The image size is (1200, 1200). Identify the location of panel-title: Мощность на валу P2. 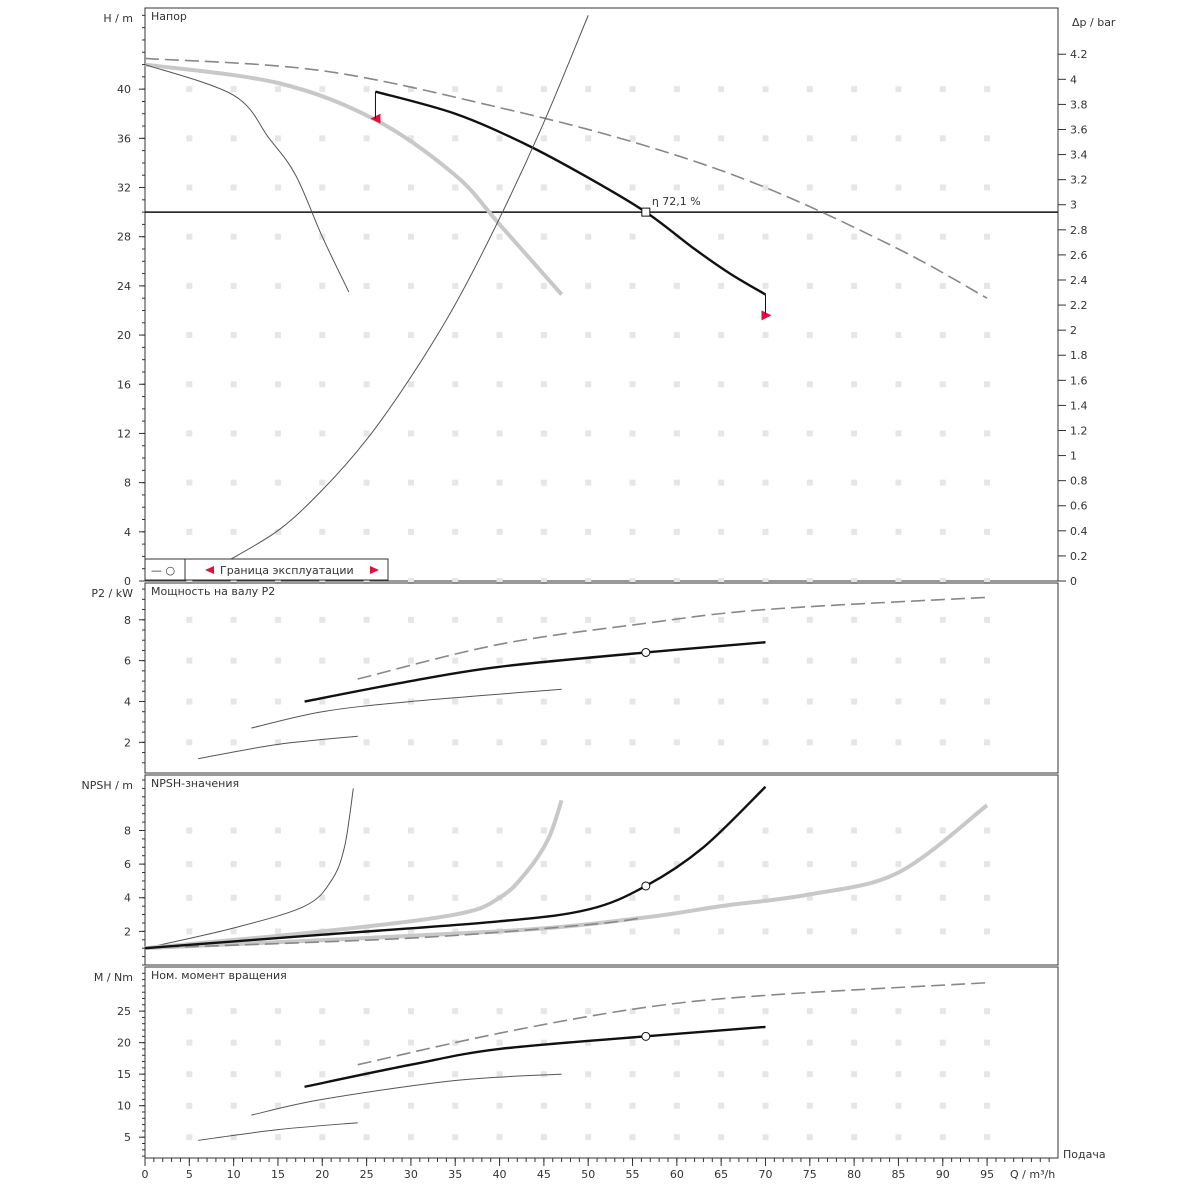
(213, 591).